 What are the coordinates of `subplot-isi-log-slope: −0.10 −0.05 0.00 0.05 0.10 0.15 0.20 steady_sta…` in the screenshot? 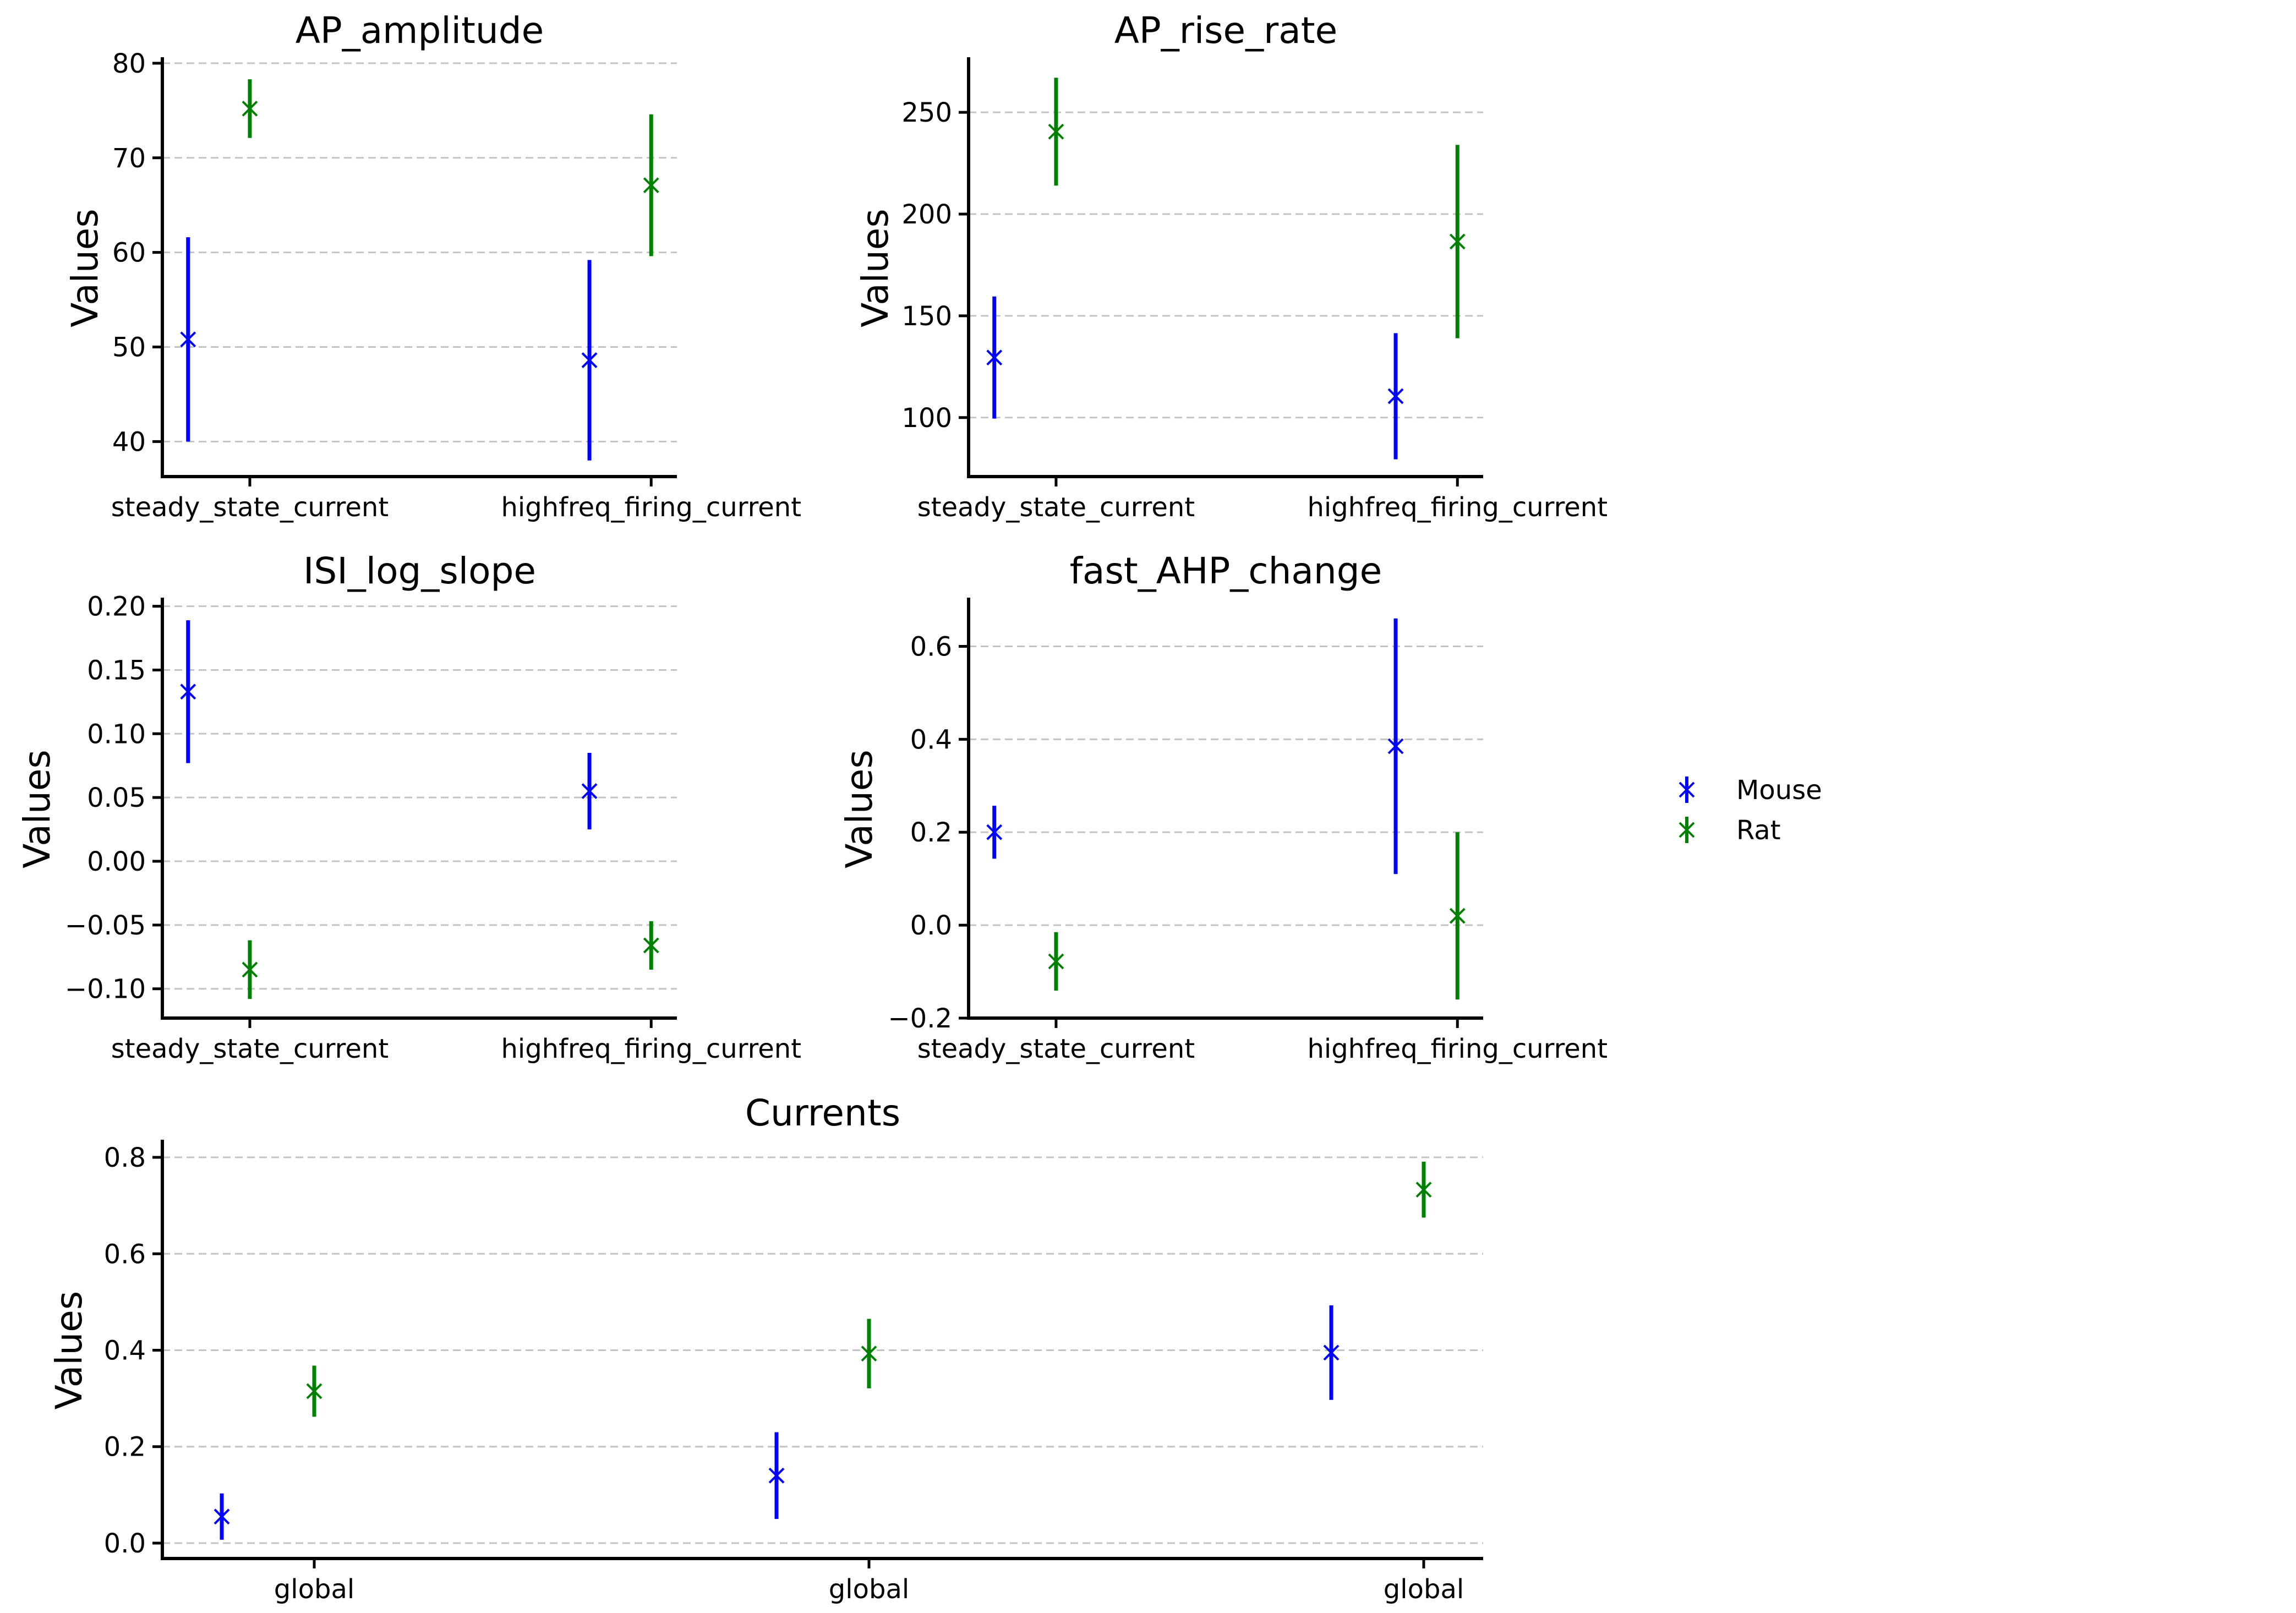 It's located at (408, 807).